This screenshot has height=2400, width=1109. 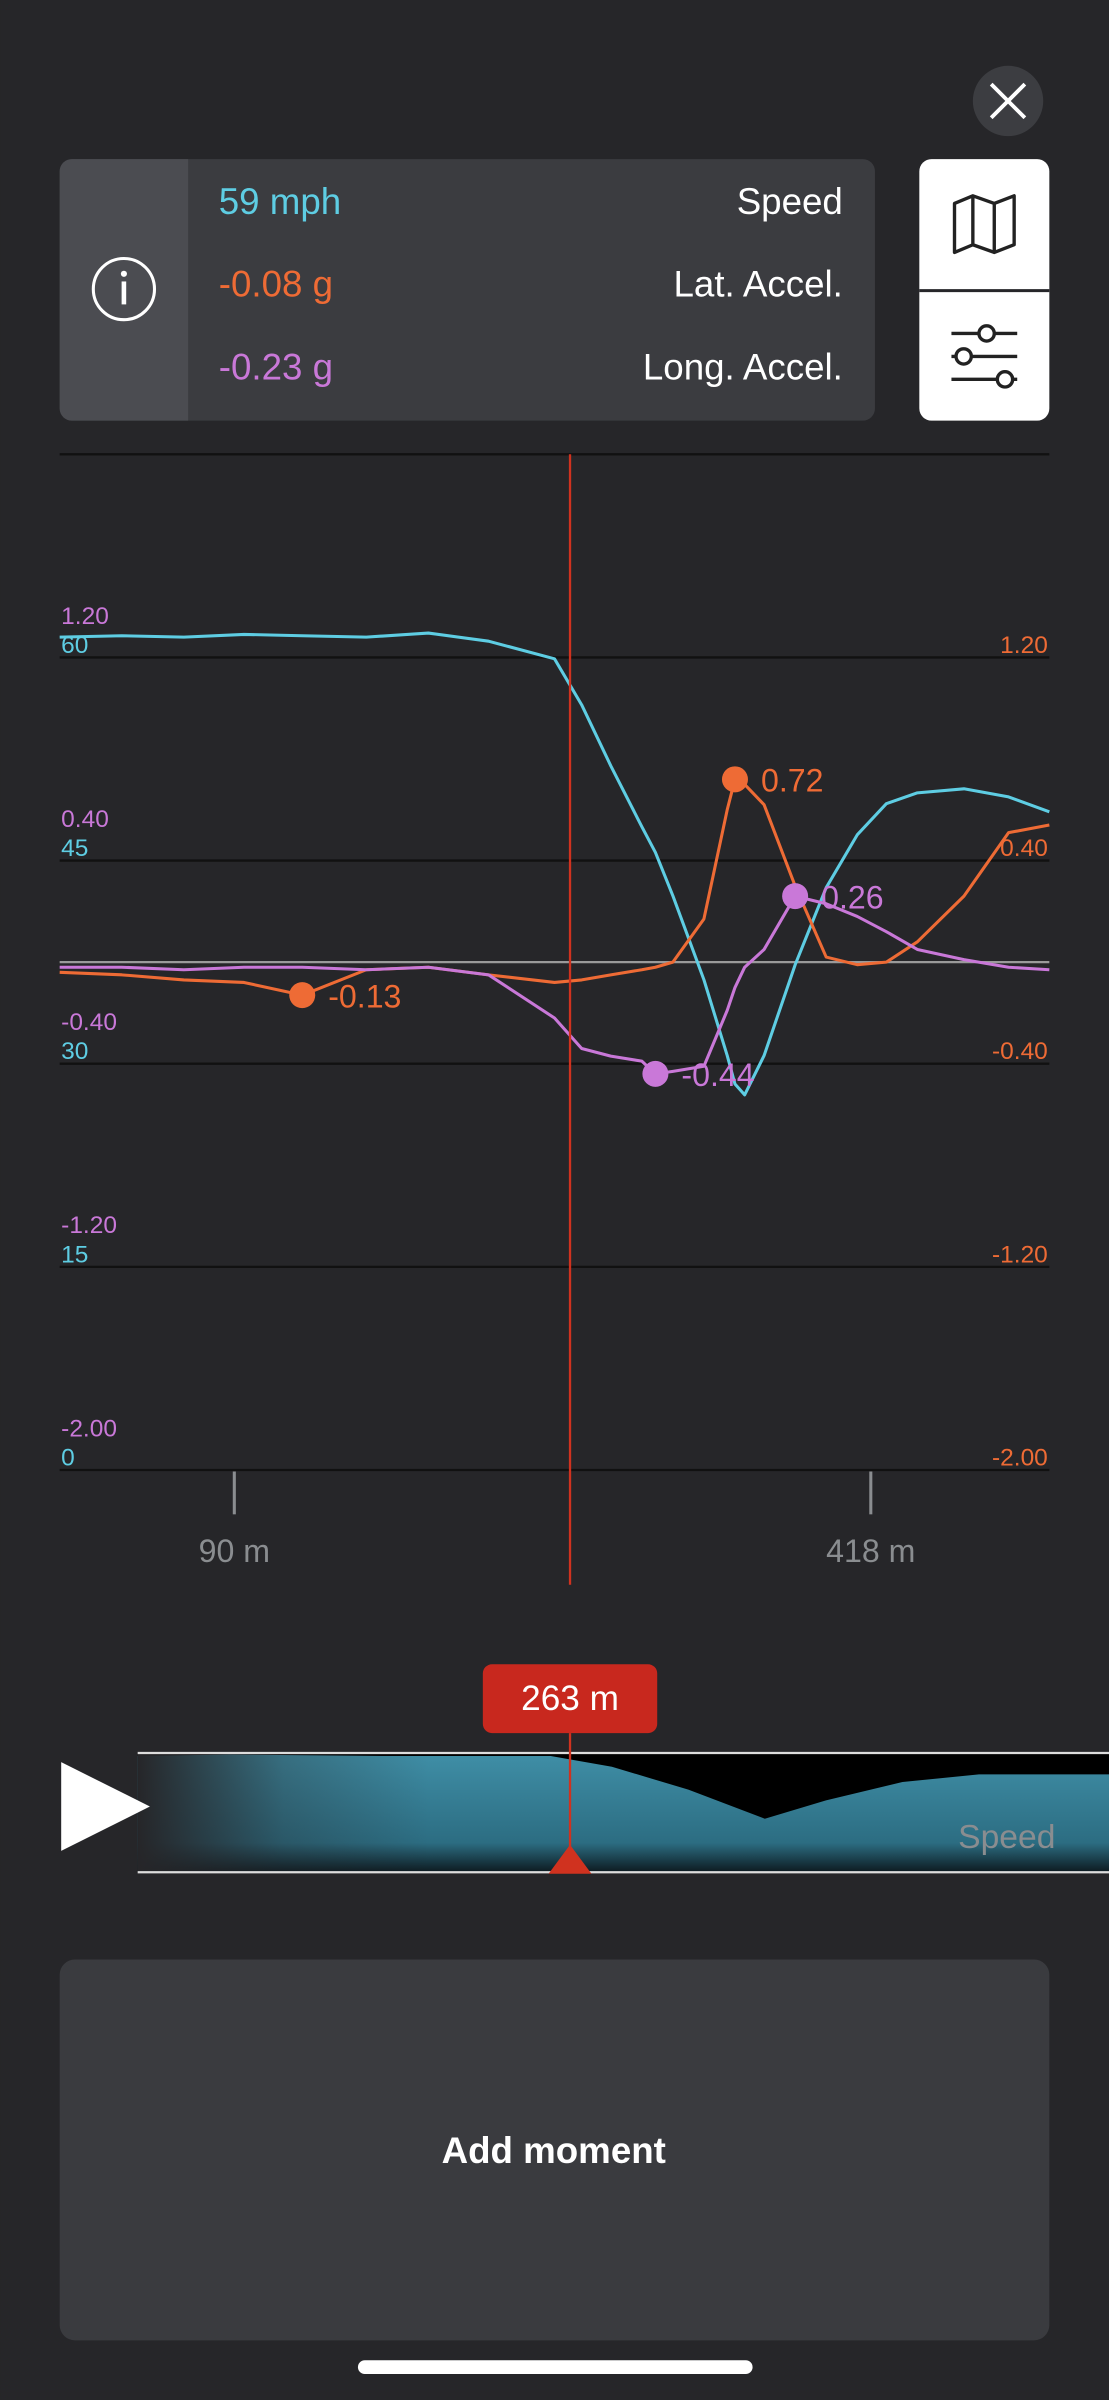 What do you see at coordinates (364, 996) in the screenshot?
I see `point-label: -0.13` at bounding box center [364, 996].